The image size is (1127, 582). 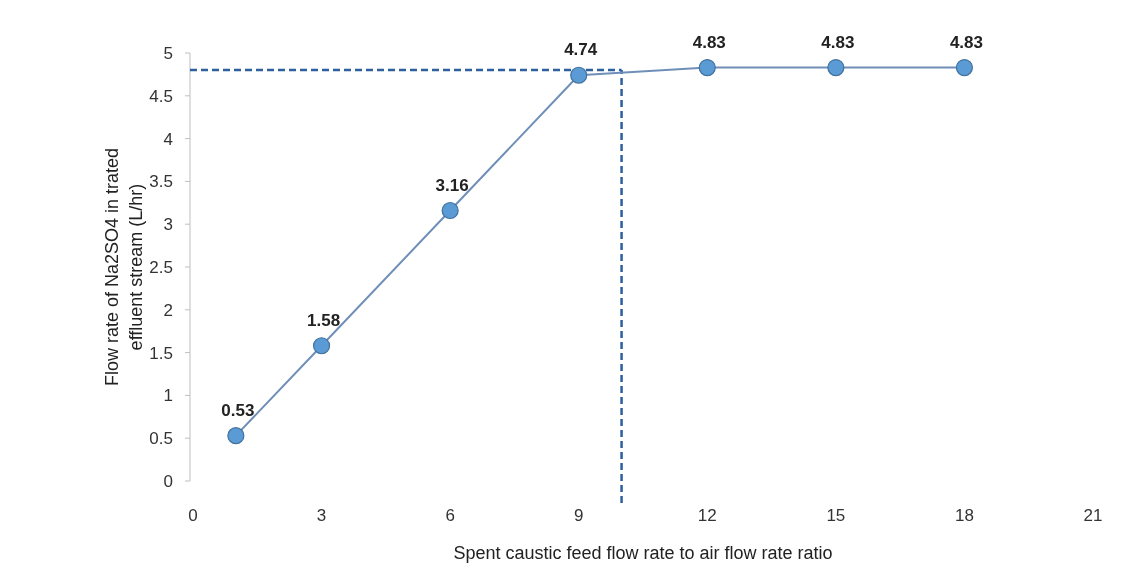 I want to click on y-tick-label: 0, so click(x=168, y=481).